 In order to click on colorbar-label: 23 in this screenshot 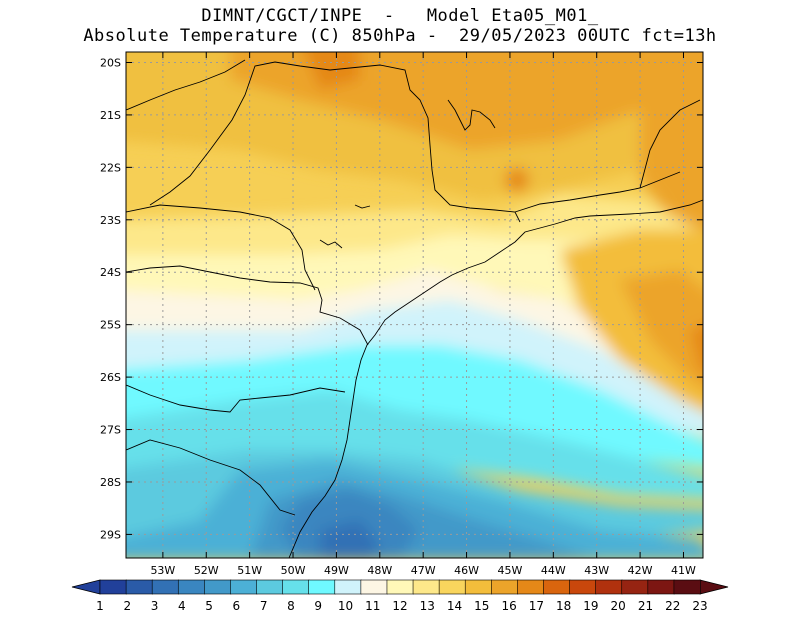, I will do `click(699, 606)`.